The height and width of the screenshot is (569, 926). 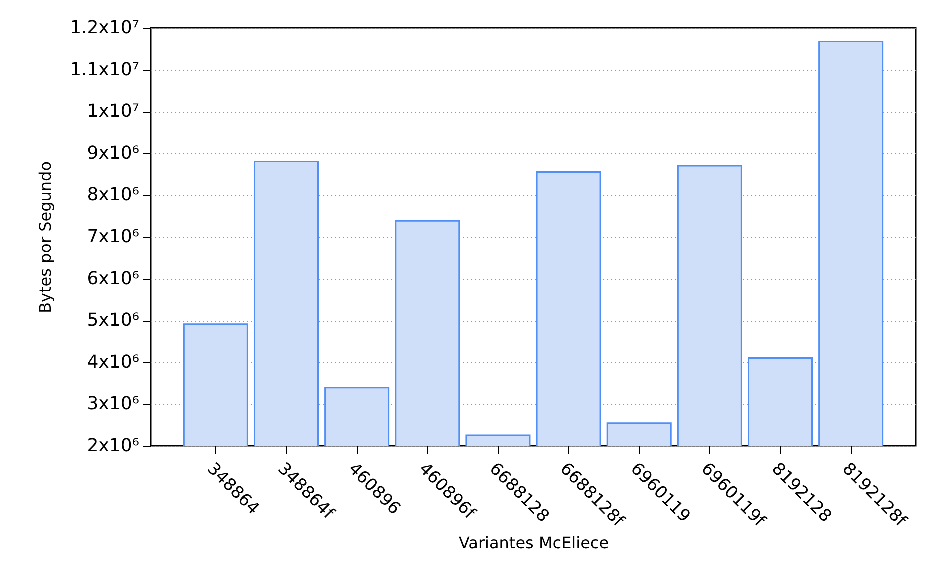 What do you see at coordinates (113, 195) in the screenshot?
I see `y-tick-label: 8x10⁶` at bounding box center [113, 195].